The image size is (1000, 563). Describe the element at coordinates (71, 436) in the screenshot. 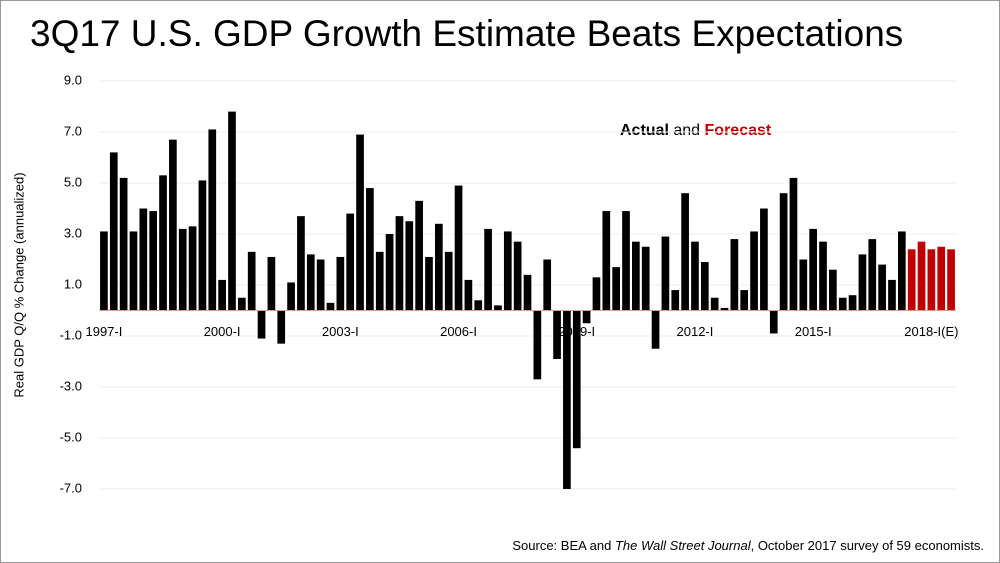

I see `y-tick-label: -5.0` at that location.